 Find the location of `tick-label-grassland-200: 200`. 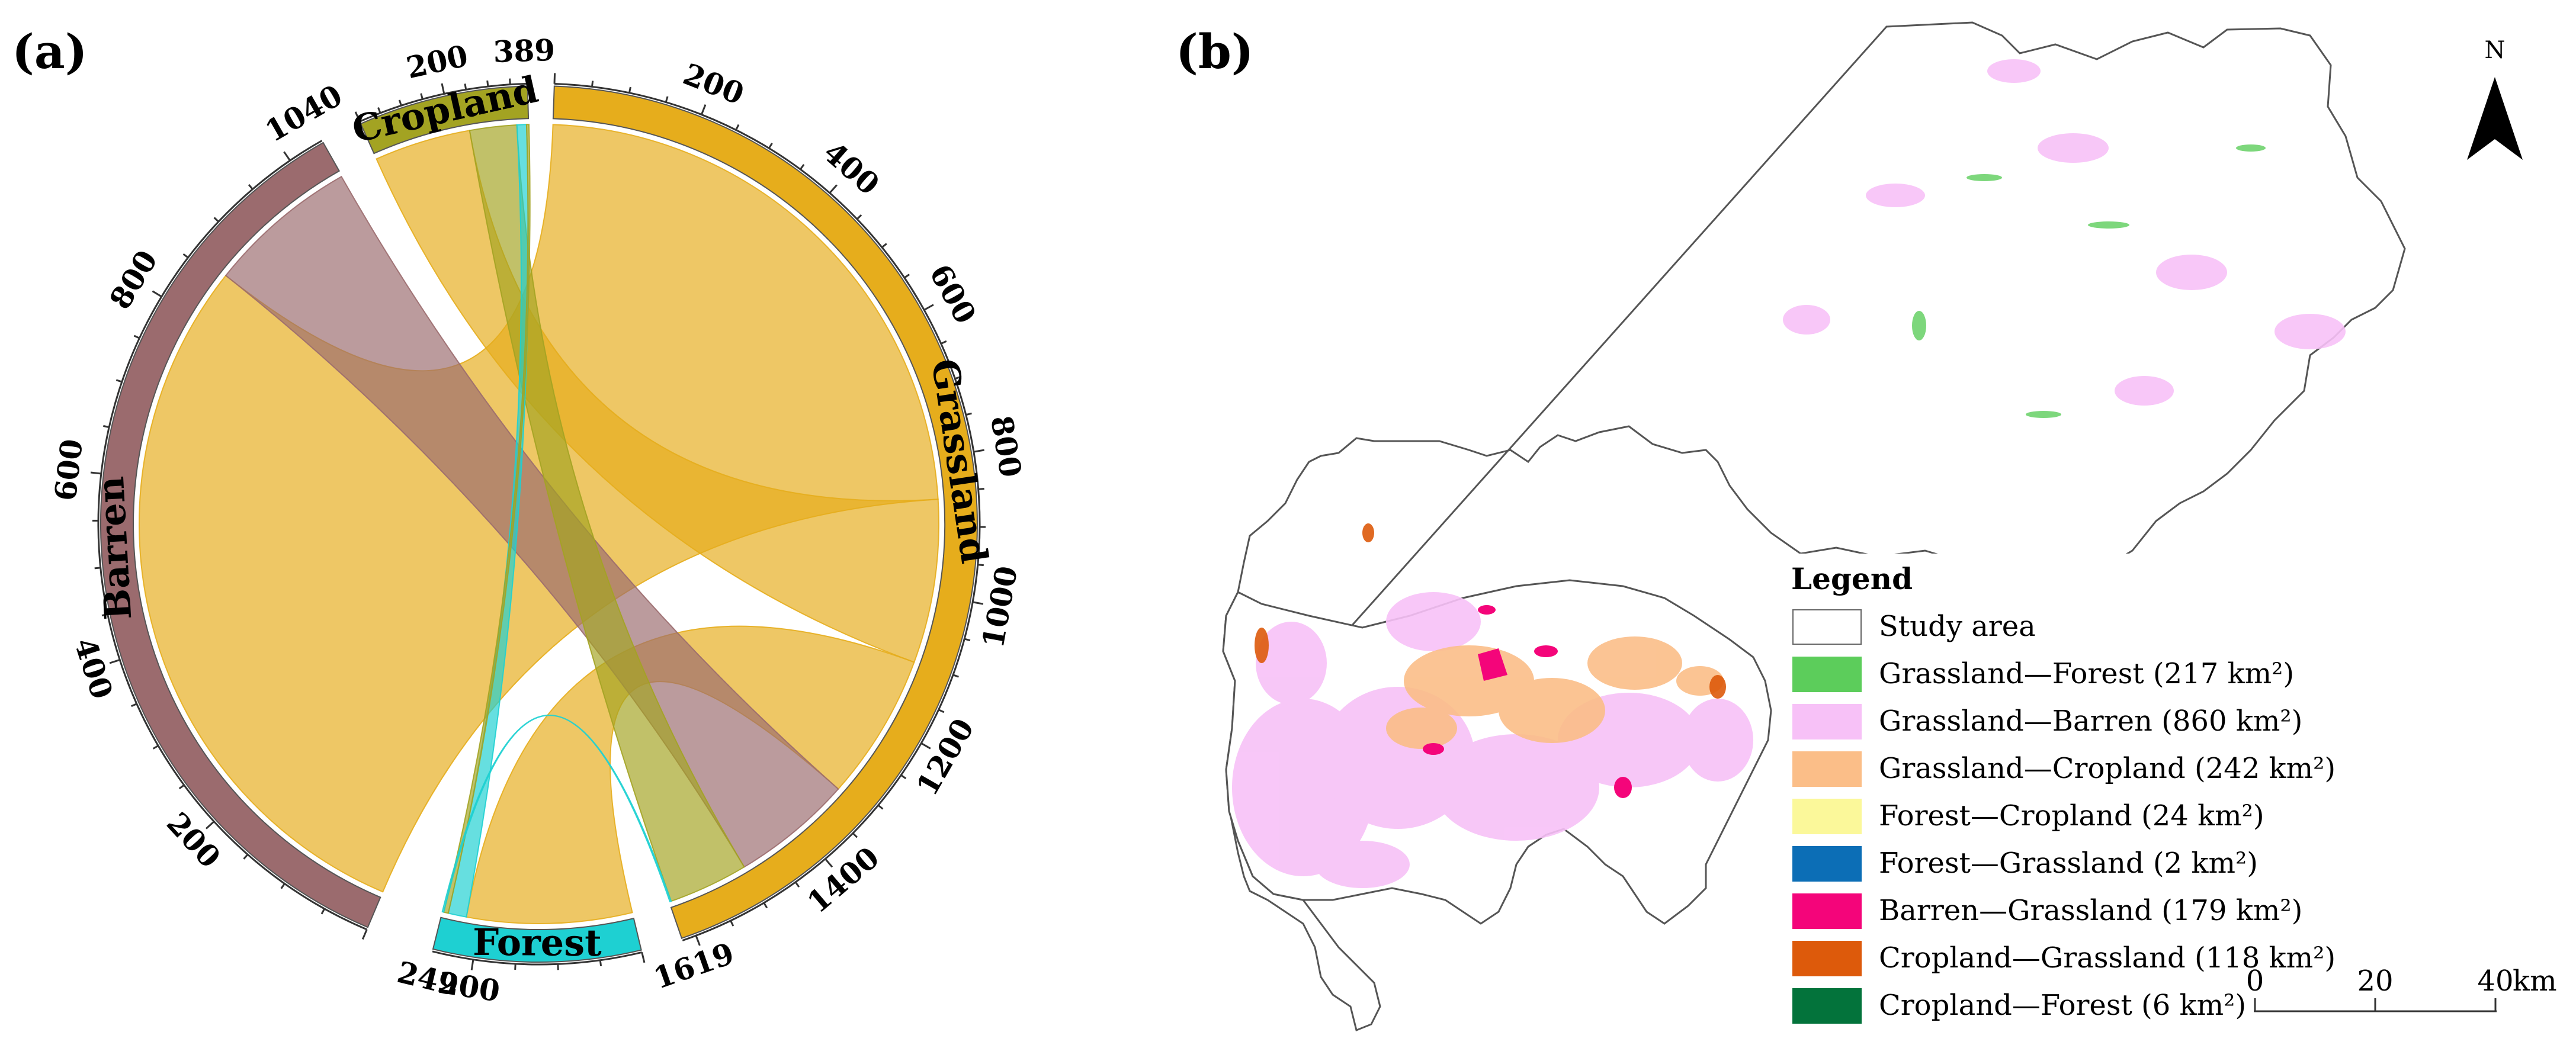

tick-label-grassland-200: 200 is located at coordinates (714, 84).